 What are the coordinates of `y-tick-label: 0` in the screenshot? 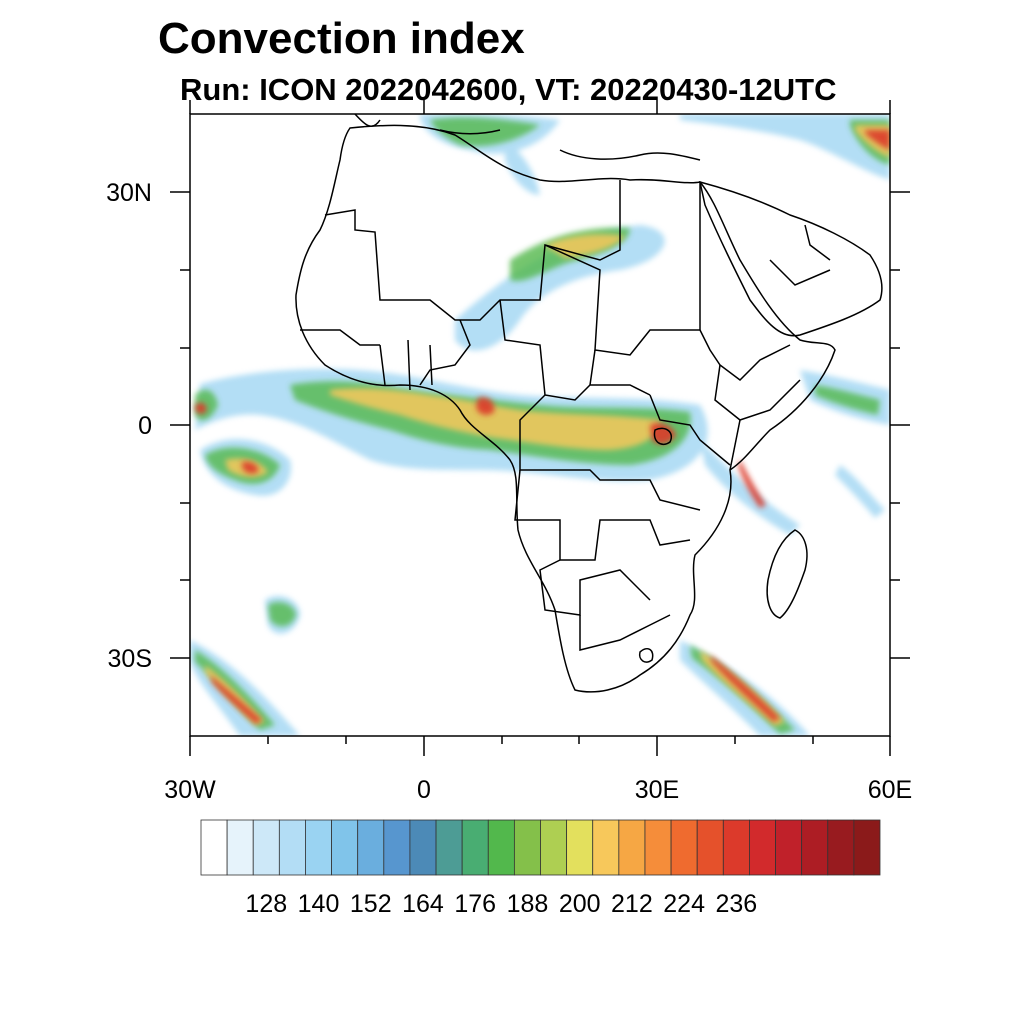 It's located at (145, 426).